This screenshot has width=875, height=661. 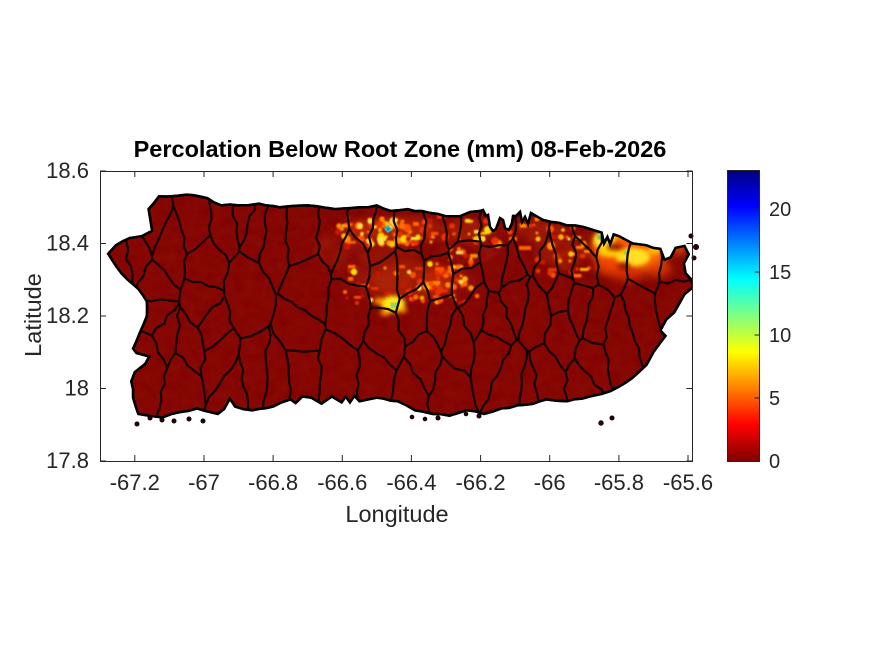 I want to click on svg-text: -66.8, so click(x=273, y=482).